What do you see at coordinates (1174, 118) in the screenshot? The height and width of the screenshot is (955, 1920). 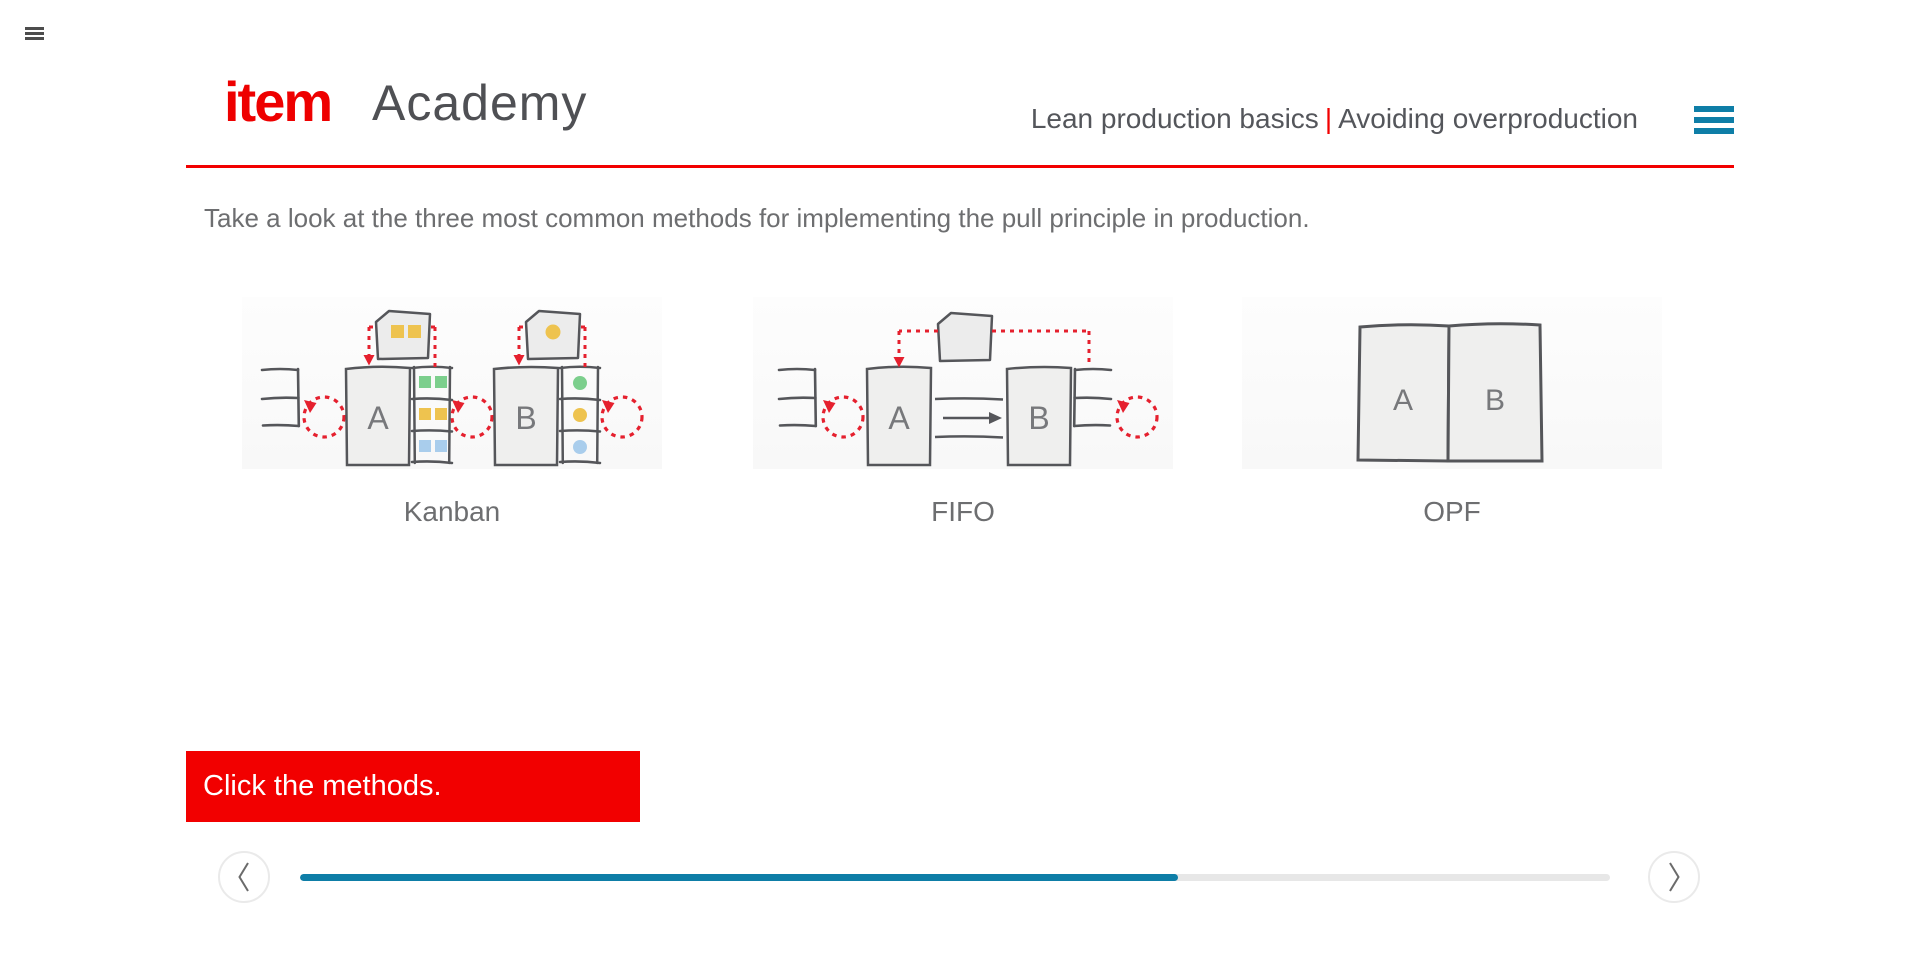 I see `course-title: Lean production basics` at bounding box center [1174, 118].